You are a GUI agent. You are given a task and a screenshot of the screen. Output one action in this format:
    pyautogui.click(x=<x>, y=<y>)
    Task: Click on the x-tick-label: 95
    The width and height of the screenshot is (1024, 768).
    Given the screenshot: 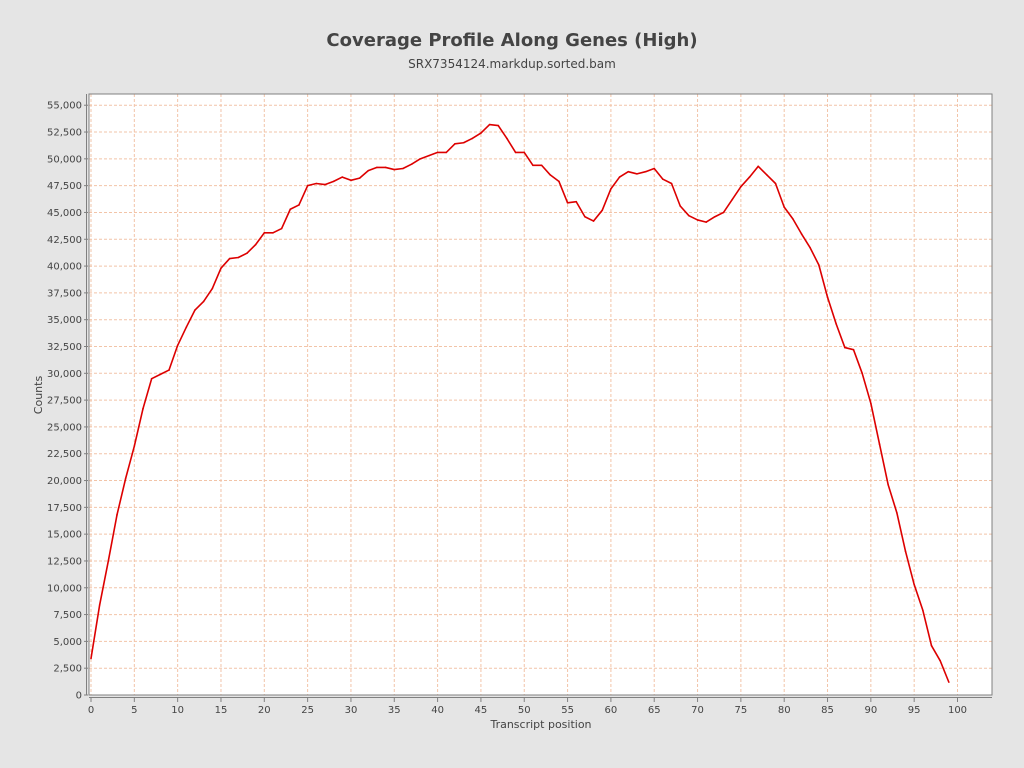 What is the action you would take?
    pyautogui.click(x=914, y=710)
    